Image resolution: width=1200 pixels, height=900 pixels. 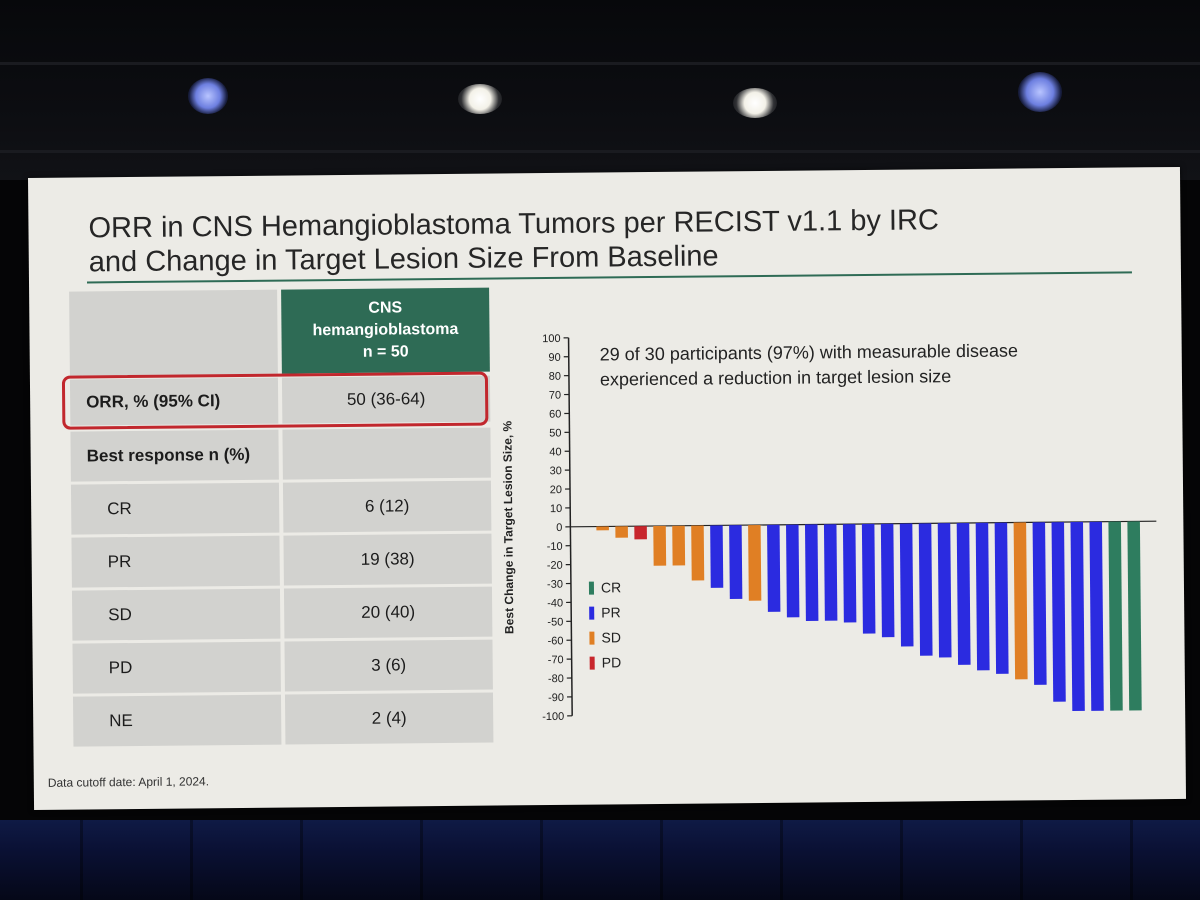 I want to click on row-ne-label: NE, so click(x=177, y=720).